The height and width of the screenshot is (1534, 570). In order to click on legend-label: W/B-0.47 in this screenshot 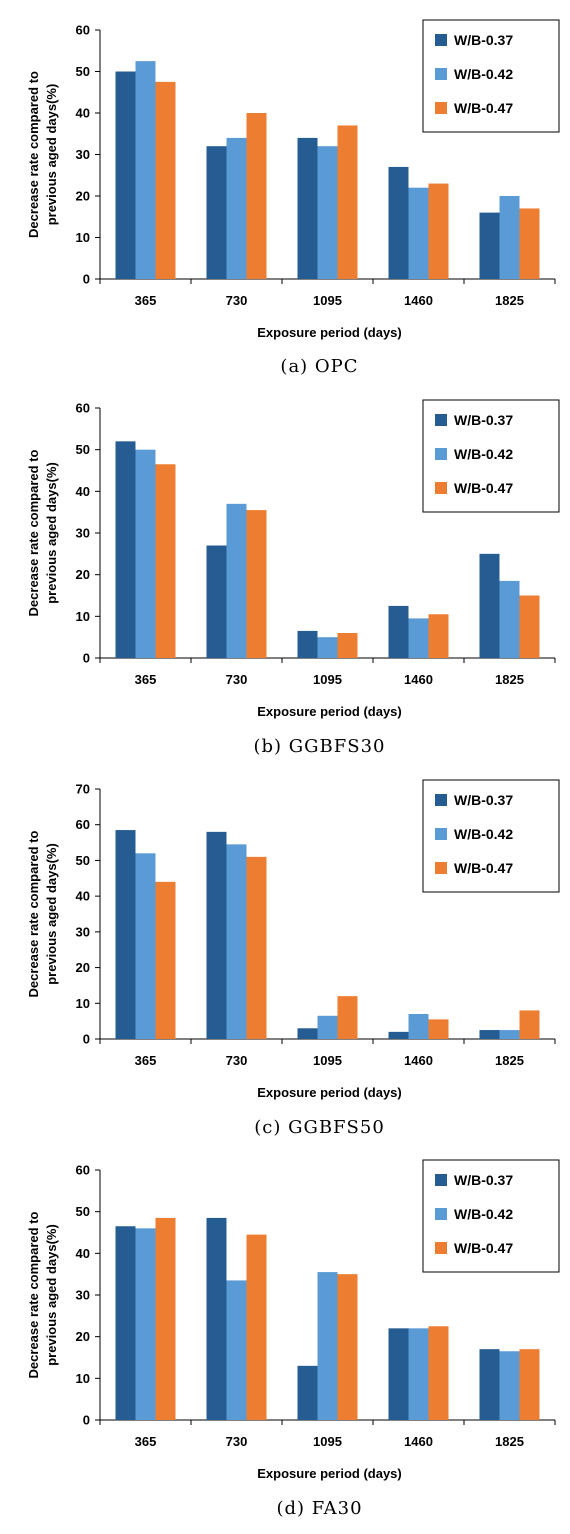, I will do `click(483, 488)`.